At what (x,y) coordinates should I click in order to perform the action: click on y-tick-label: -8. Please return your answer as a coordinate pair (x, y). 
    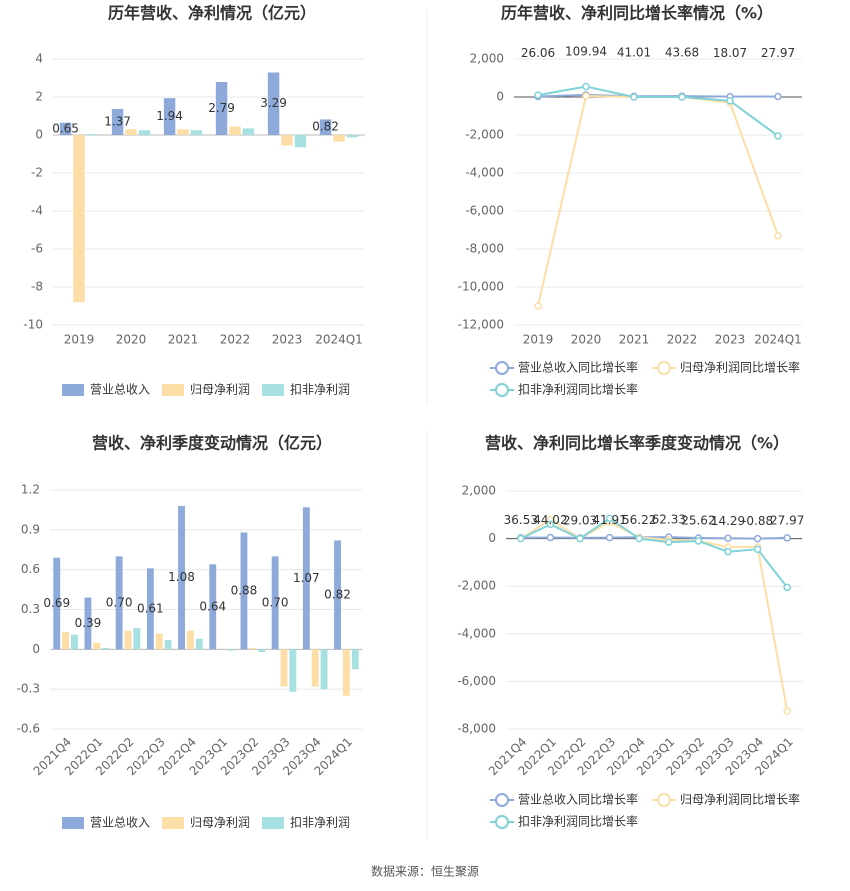
    Looking at the image, I should click on (37, 287).